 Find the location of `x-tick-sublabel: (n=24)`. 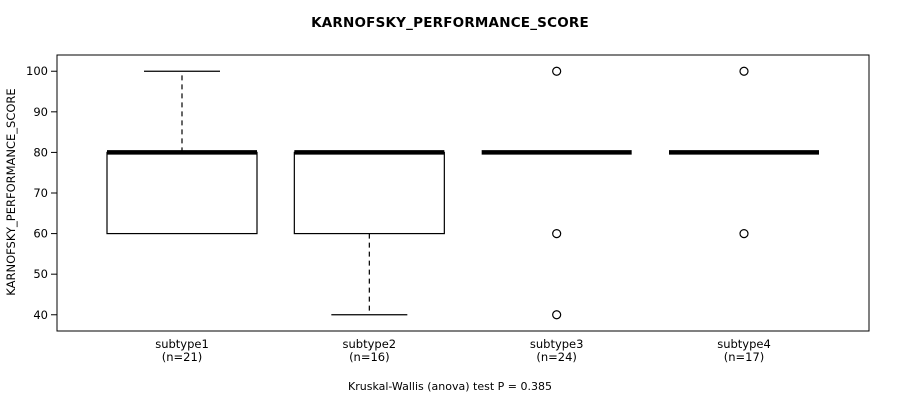

x-tick-sublabel: (n=24) is located at coordinates (556, 357).